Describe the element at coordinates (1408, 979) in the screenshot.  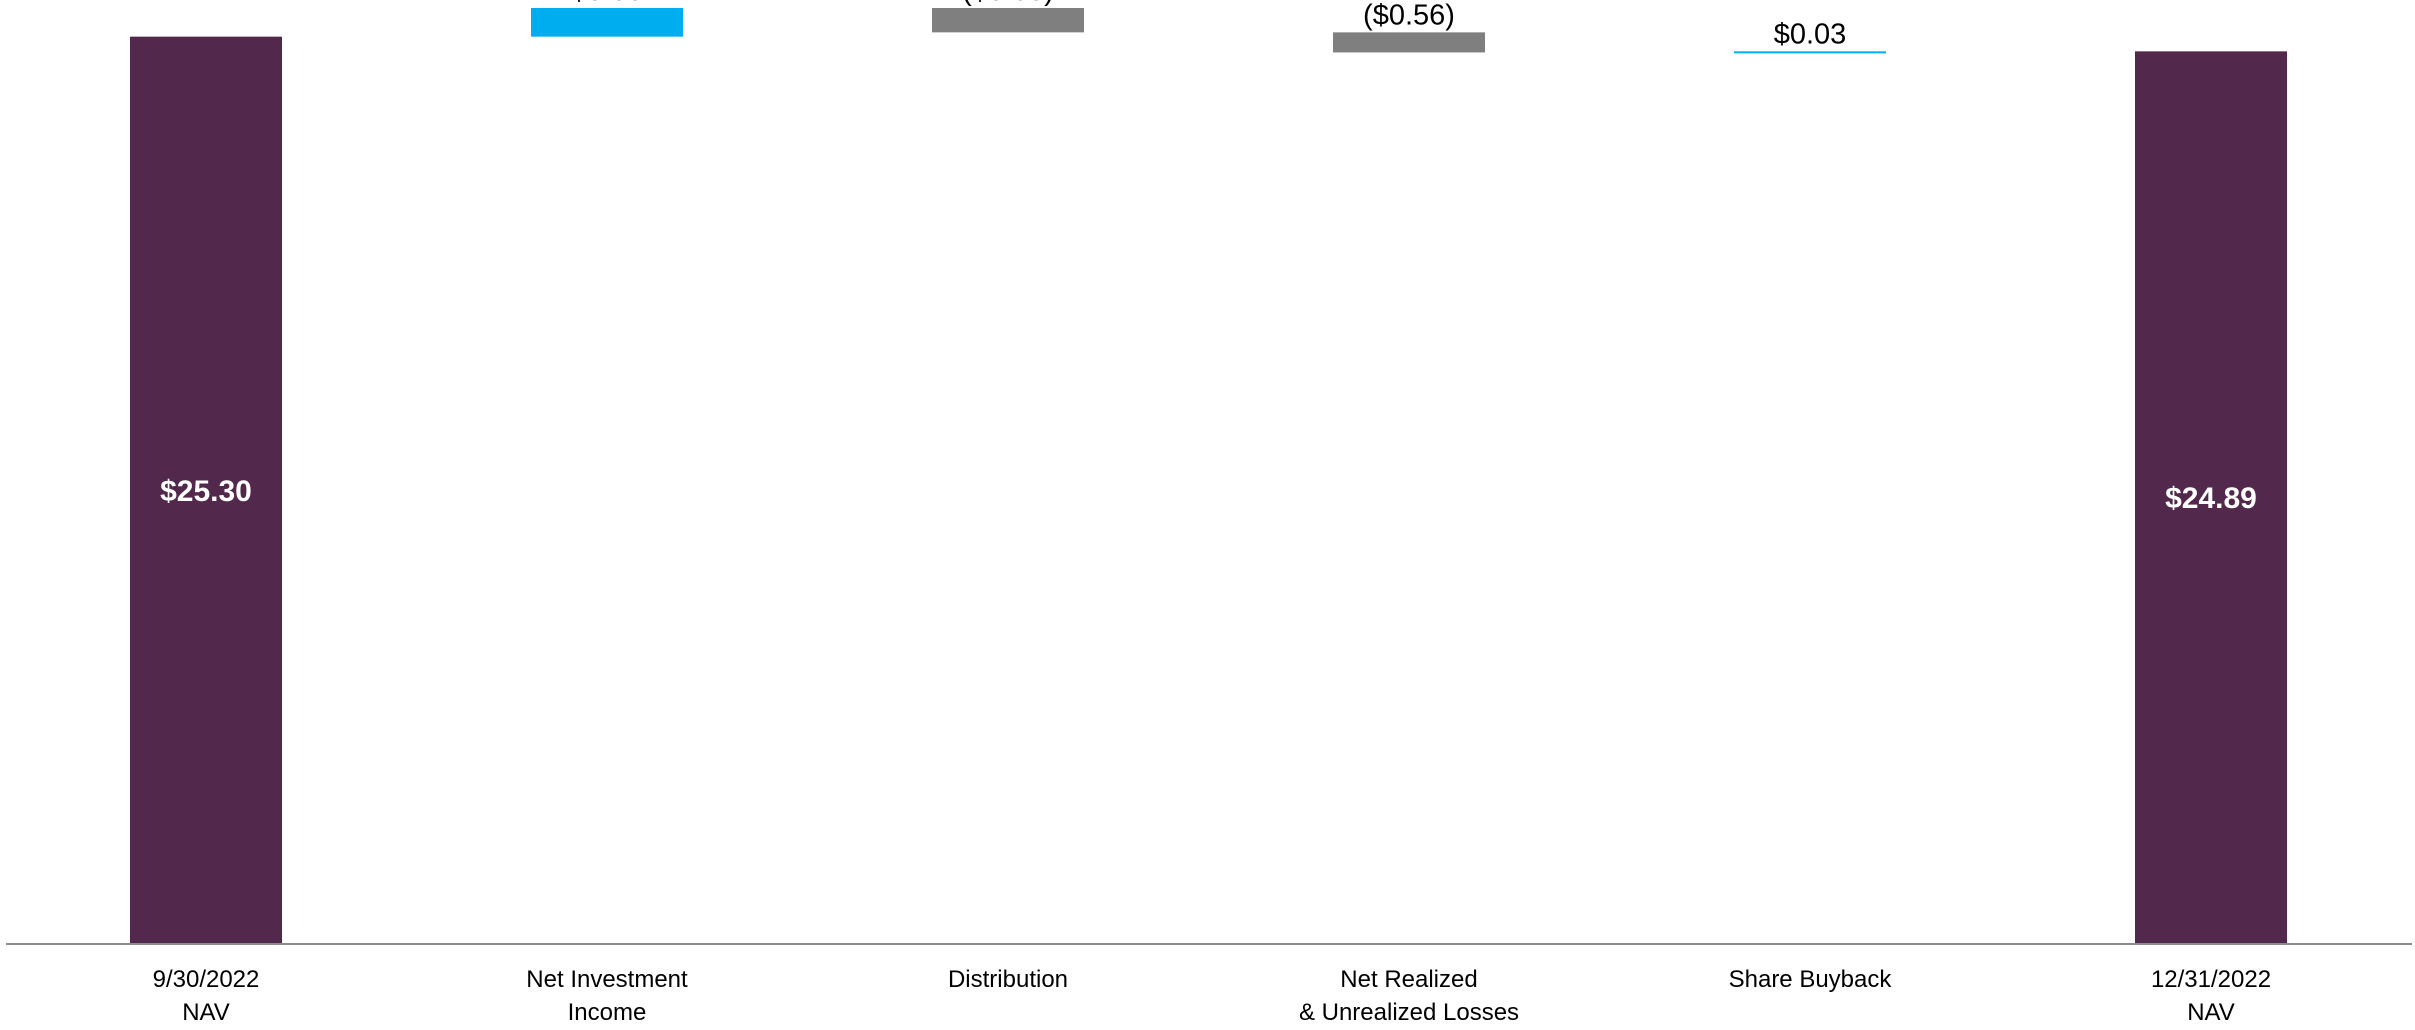
I see `category-label-3-line-0: Net Realized` at that location.